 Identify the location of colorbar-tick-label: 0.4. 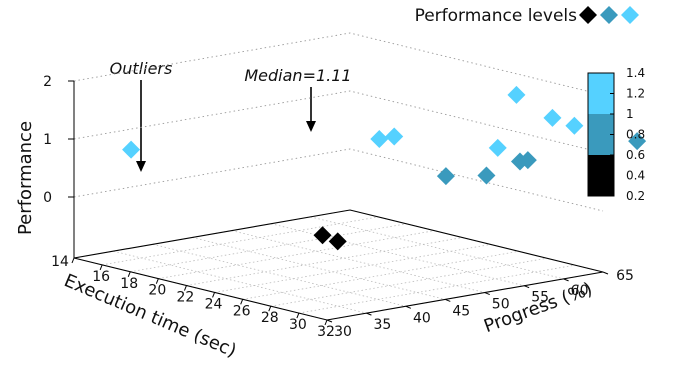
(635, 176).